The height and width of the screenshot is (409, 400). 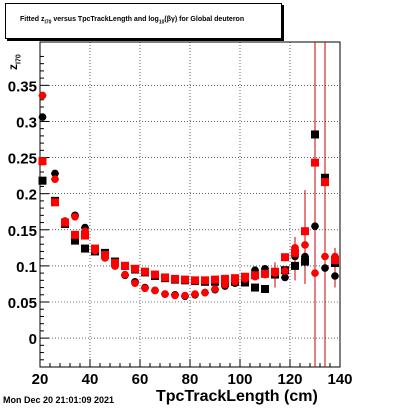 What do you see at coordinates (26, 267) in the screenshot?
I see `y-tick-label: 0.1` at bounding box center [26, 267].